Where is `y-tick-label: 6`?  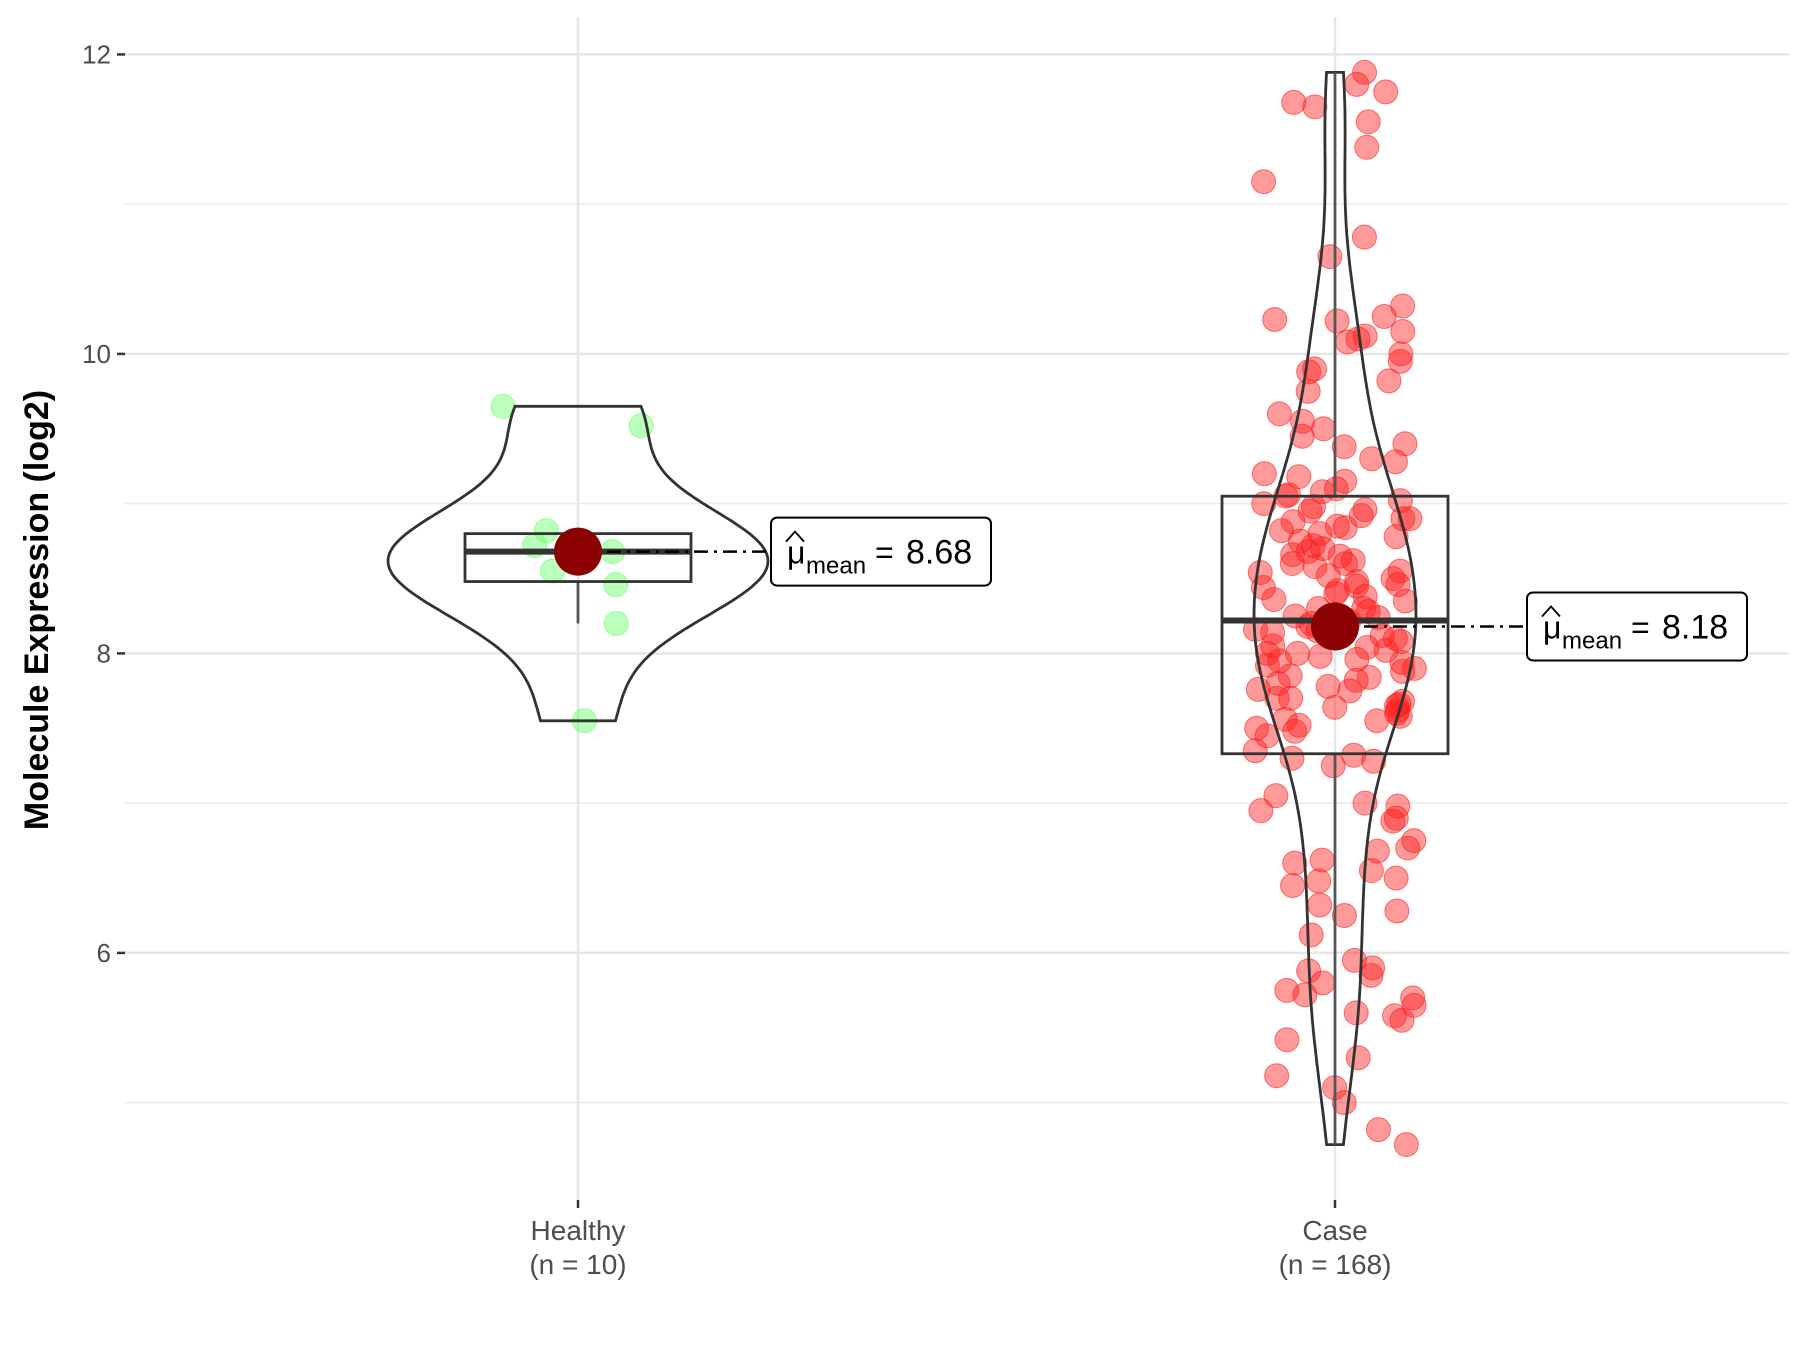
y-tick-label: 6 is located at coordinates (104, 953).